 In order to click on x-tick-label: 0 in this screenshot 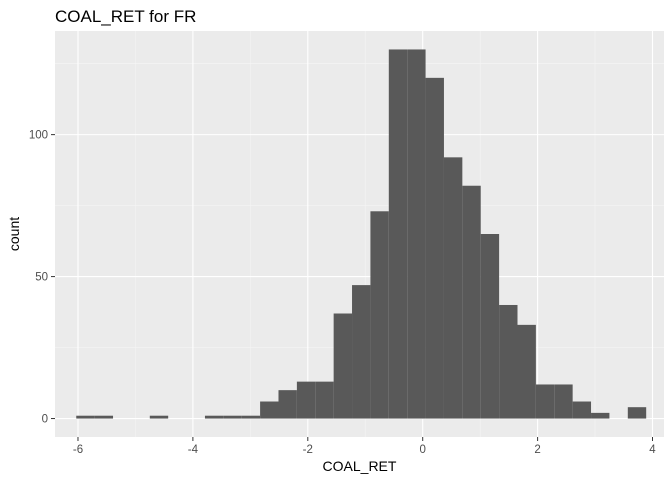, I will do `click(422, 450)`.